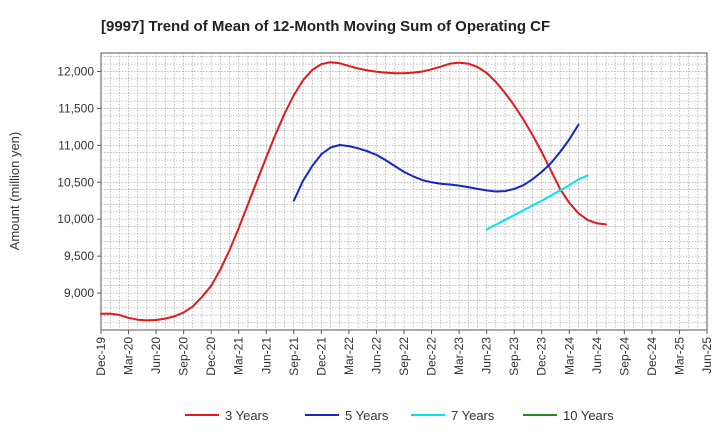  Describe the element at coordinates (404, 356) in the screenshot. I see `x-tick-label: Sep-22` at that location.